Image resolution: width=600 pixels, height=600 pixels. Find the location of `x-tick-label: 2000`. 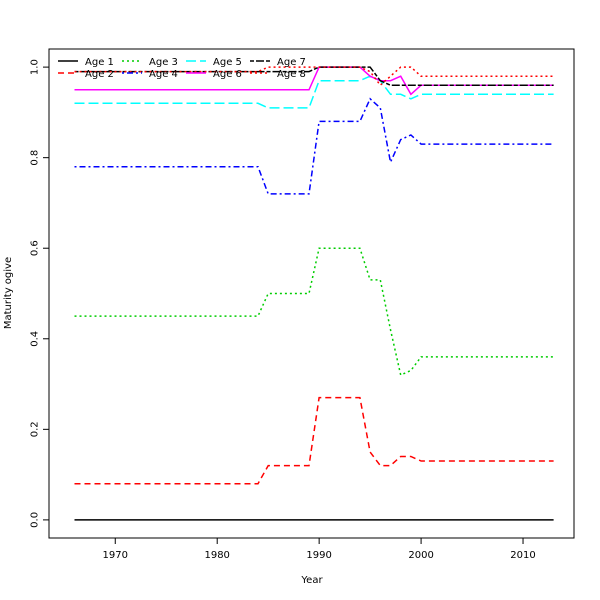

x-tick-label: 2000 is located at coordinates (420, 555).